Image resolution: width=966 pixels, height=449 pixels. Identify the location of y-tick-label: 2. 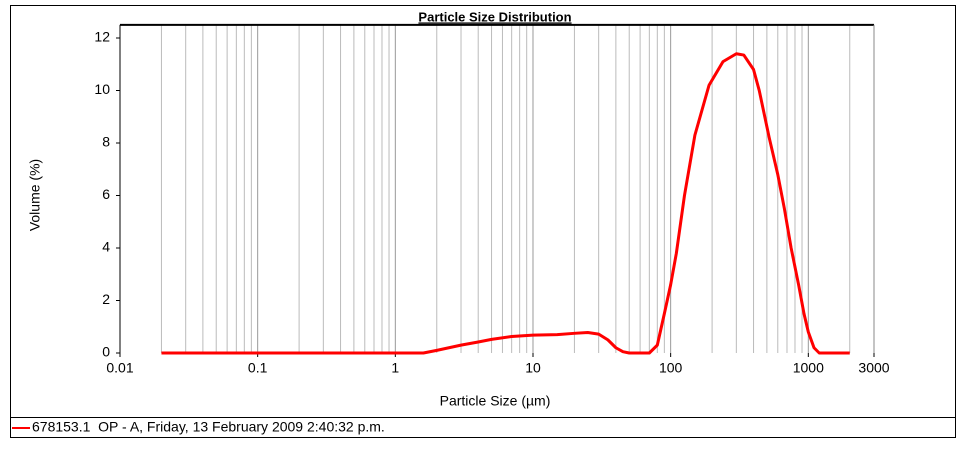
(106, 299).